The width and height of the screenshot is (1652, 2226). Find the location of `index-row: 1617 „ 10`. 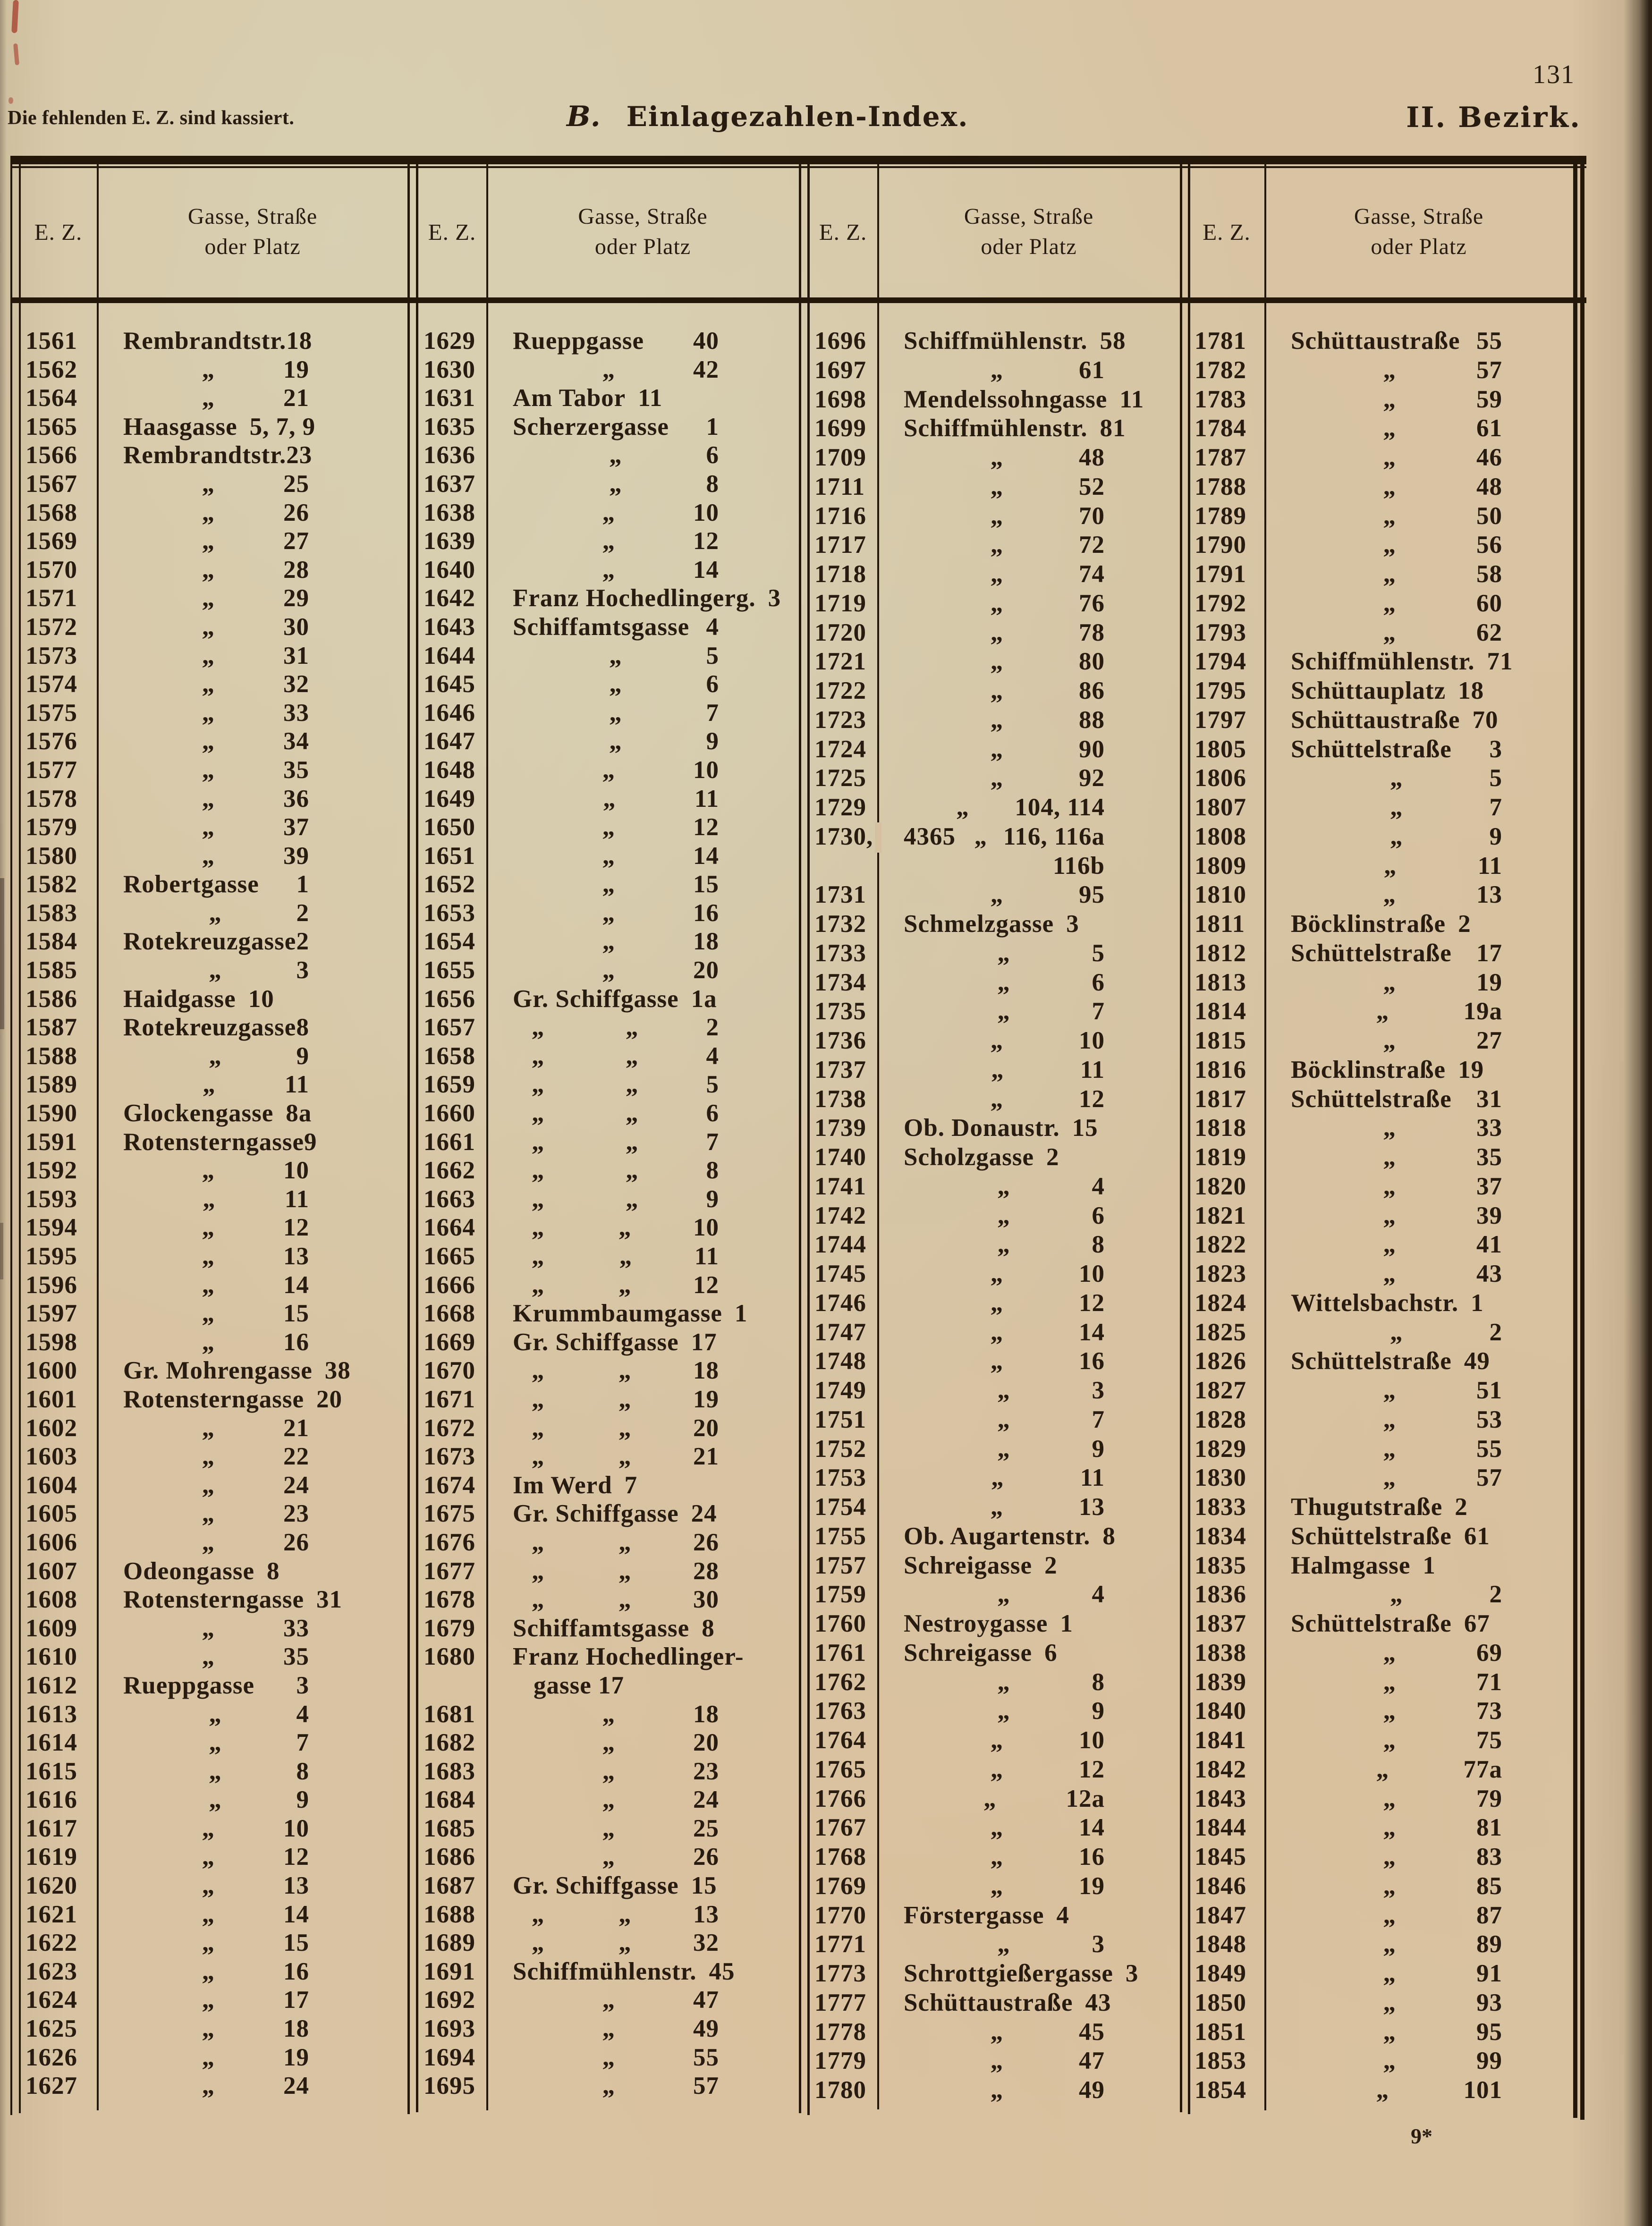

index-row: 1617 „ 10 is located at coordinates (214, 1828).